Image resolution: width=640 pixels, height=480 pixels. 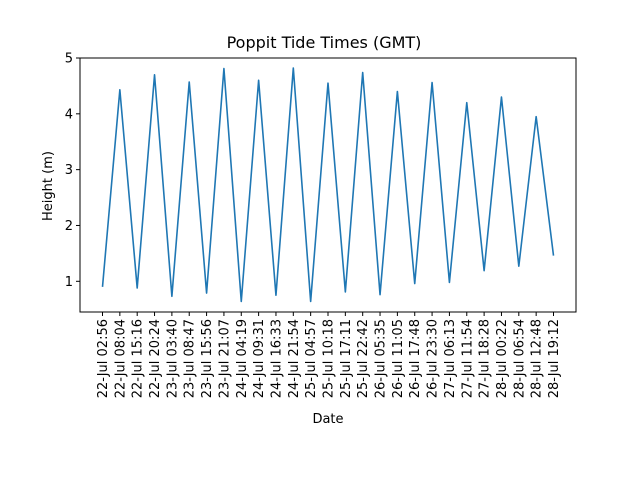 What do you see at coordinates (329, 358) in the screenshot?
I see `x-tick-label: 25-Jul 10:18` at bounding box center [329, 358].